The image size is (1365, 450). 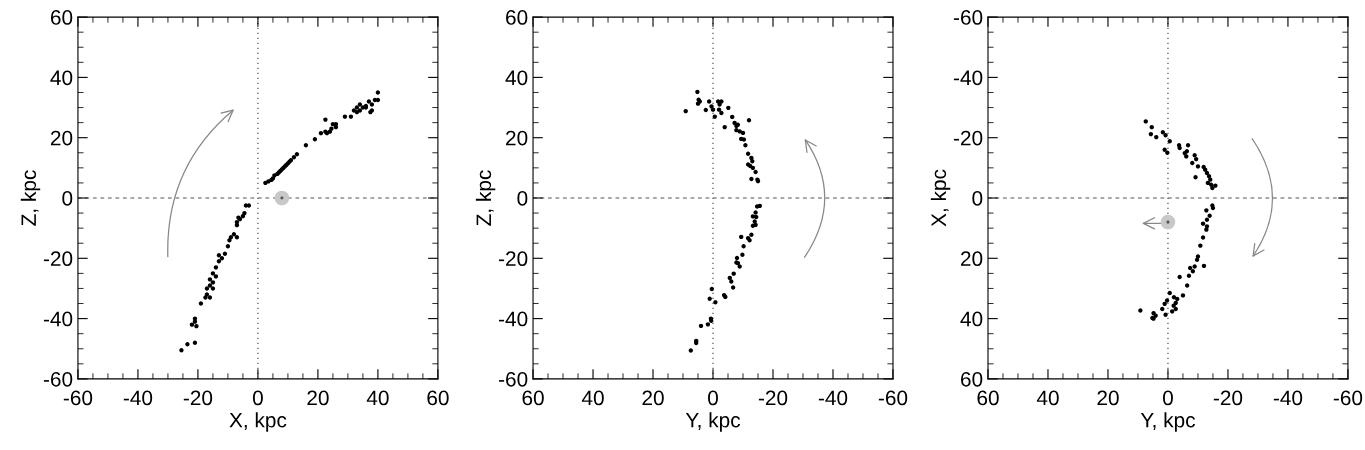 What do you see at coordinates (940, 198) in the screenshot?
I see `y-axis-title: X, kpc` at bounding box center [940, 198].